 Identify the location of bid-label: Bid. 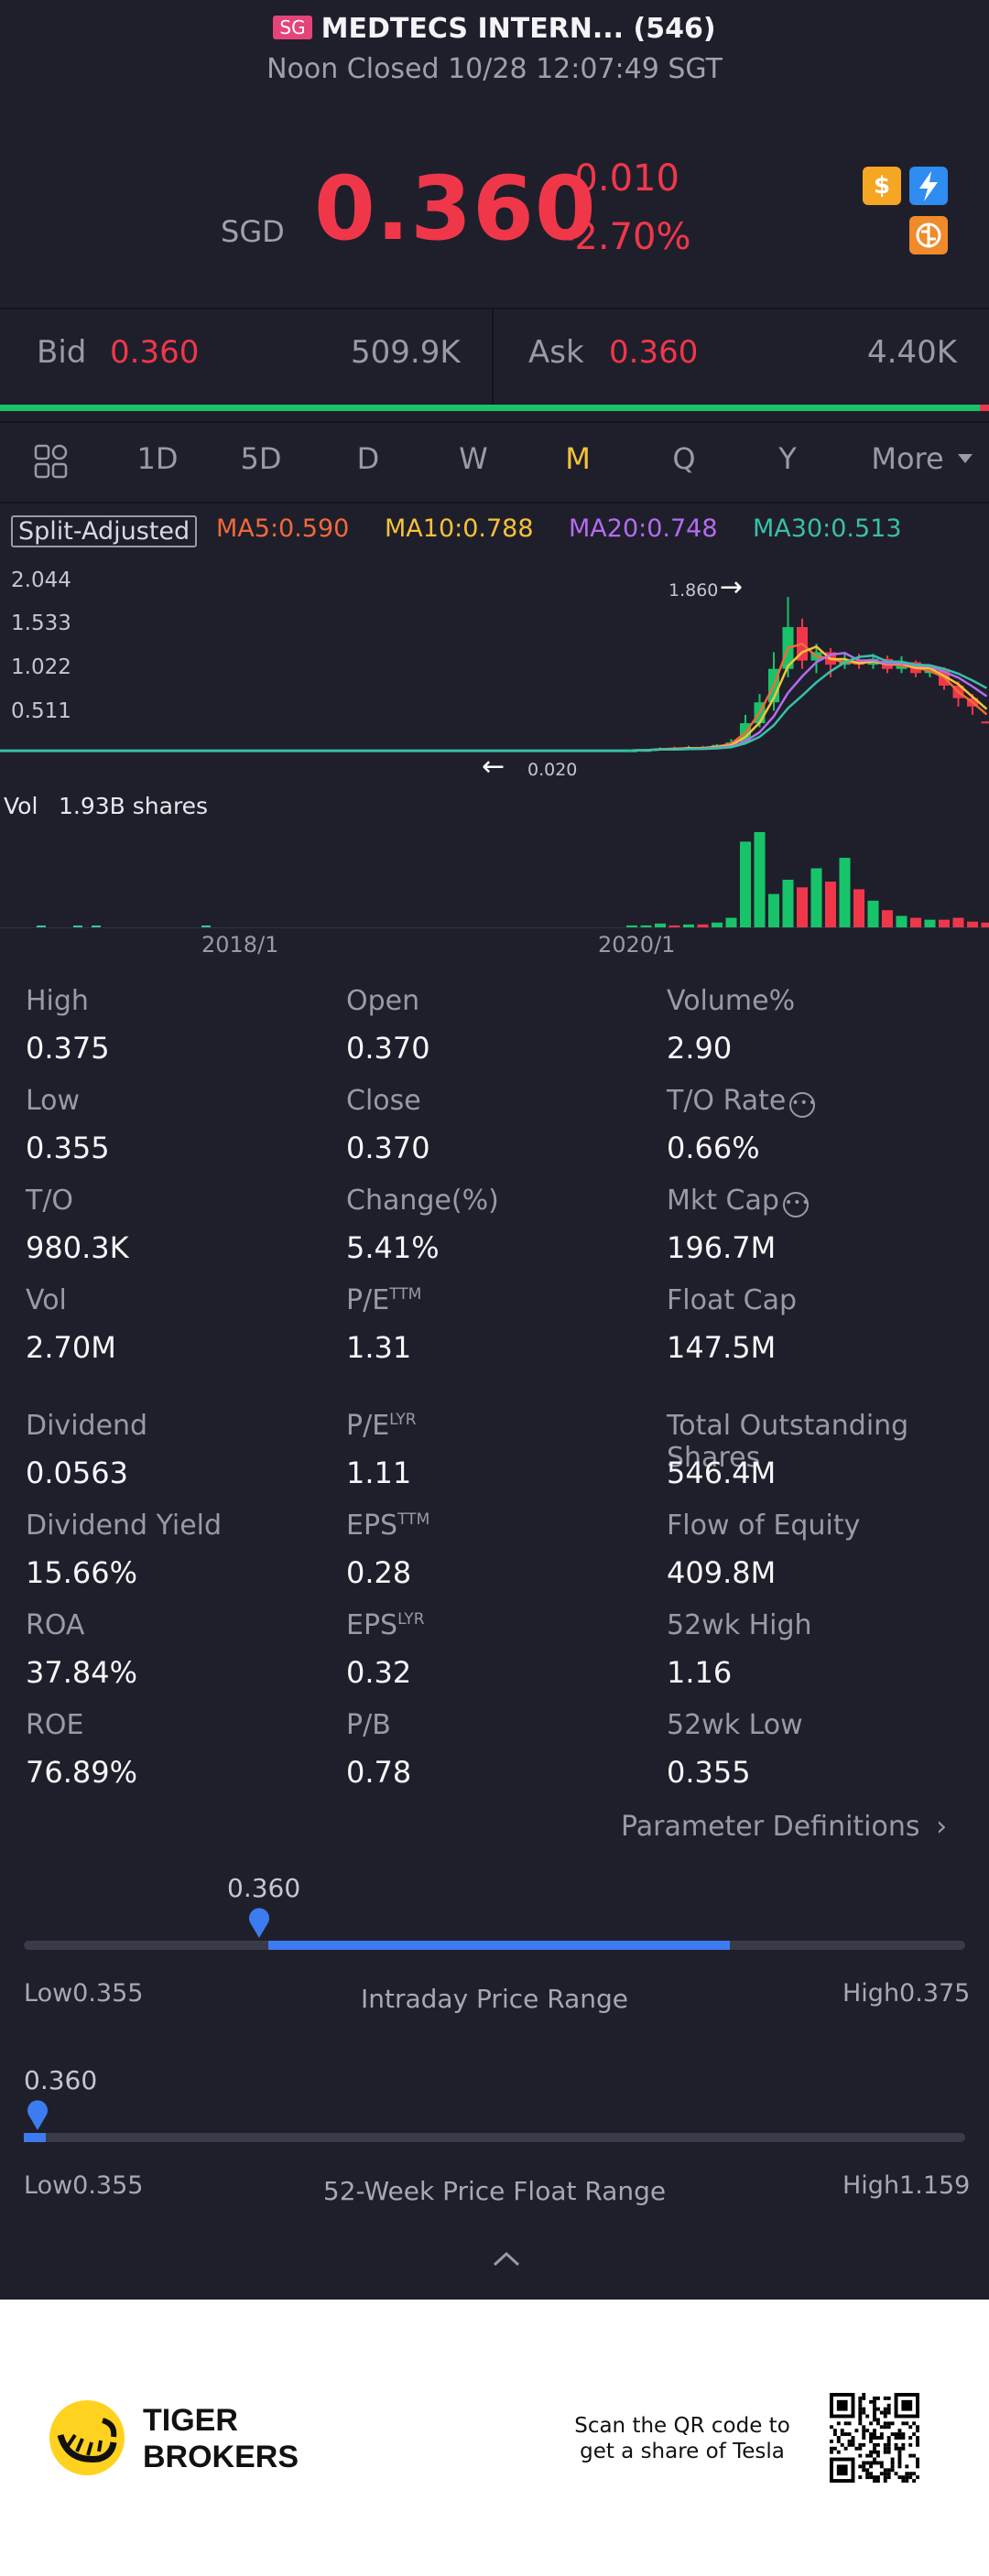
(62, 353).